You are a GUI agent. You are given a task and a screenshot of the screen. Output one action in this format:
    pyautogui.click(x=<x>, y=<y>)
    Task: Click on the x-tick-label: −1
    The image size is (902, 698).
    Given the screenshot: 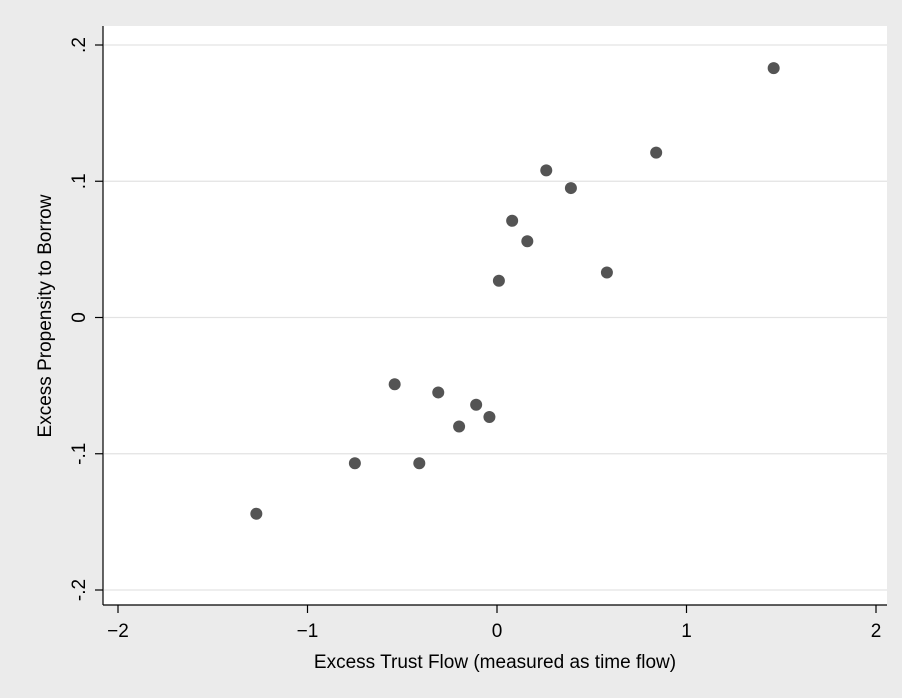 What is the action you would take?
    pyautogui.click(x=308, y=631)
    